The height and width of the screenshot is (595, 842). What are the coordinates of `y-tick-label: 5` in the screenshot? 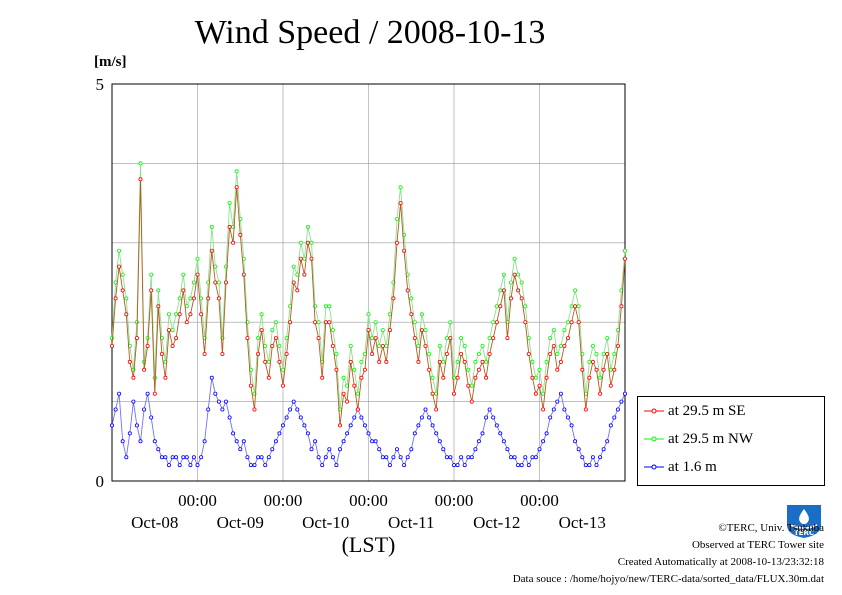 It's located at (100, 84).